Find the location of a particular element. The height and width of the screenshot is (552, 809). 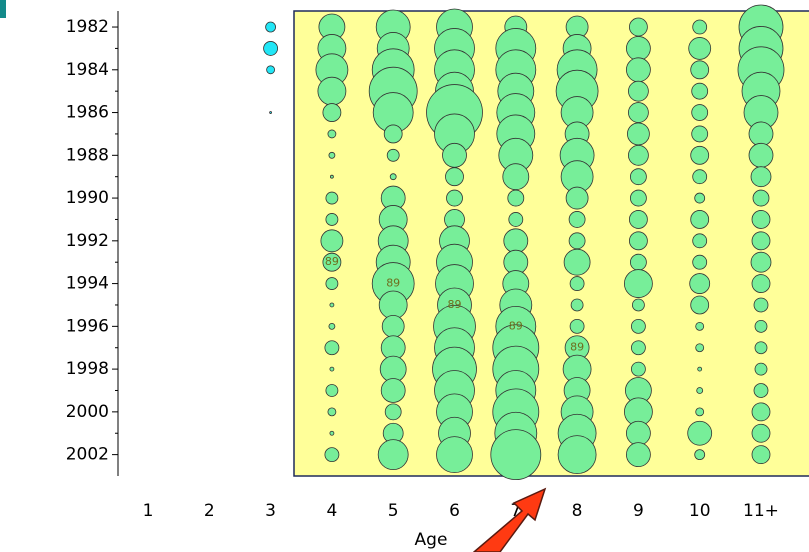

x-axis-label: Age is located at coordinates (431, 540).